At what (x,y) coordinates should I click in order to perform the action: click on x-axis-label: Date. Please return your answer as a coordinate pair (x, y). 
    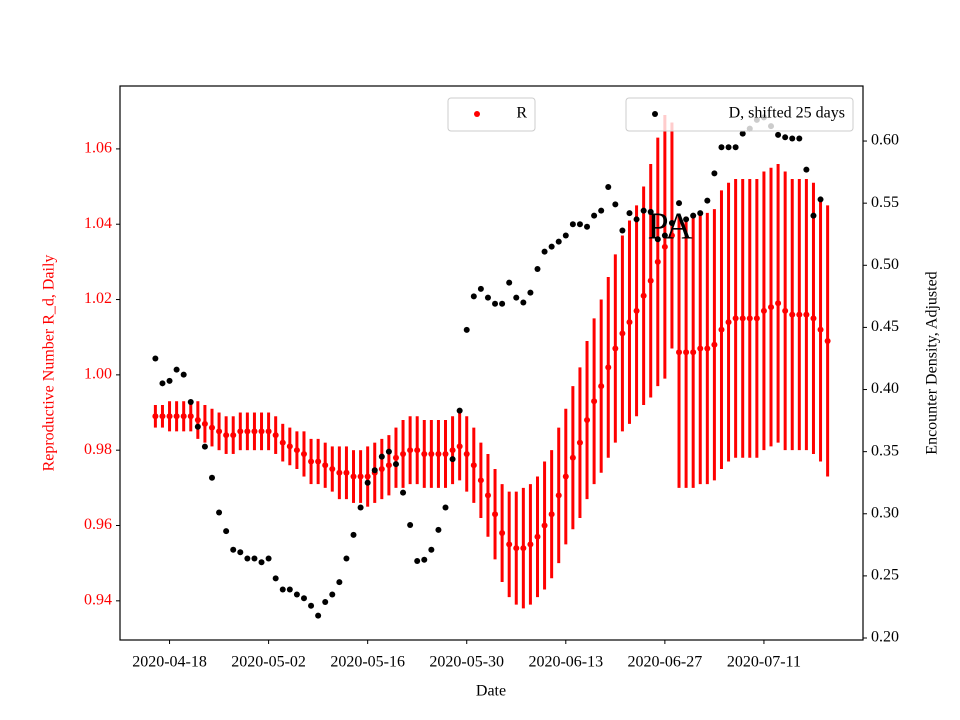
    Looking at the image, I should click on (491, 691).